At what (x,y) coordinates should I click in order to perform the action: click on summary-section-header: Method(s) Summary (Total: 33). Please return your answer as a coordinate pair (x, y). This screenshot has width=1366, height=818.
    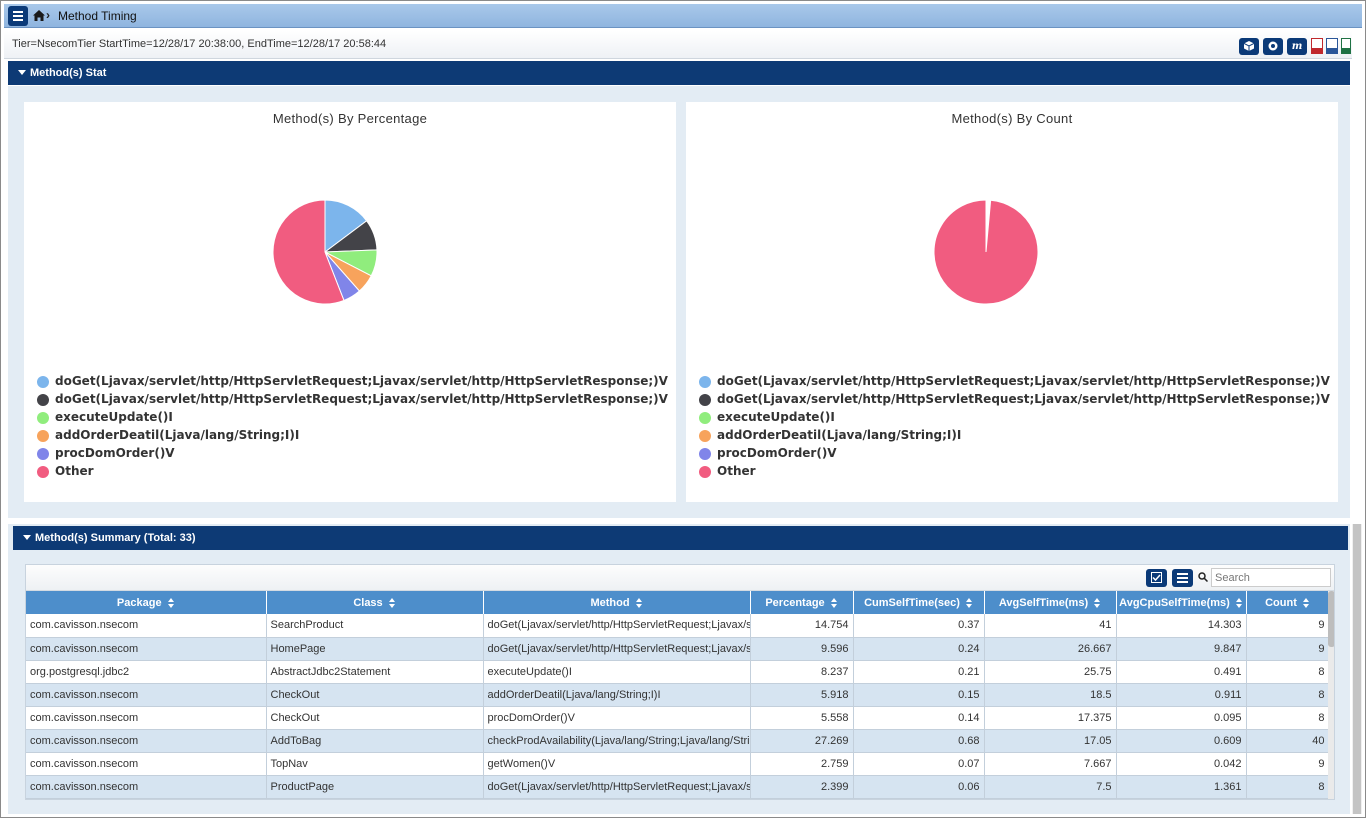
    Looking at the image, I should click on (680, 538).